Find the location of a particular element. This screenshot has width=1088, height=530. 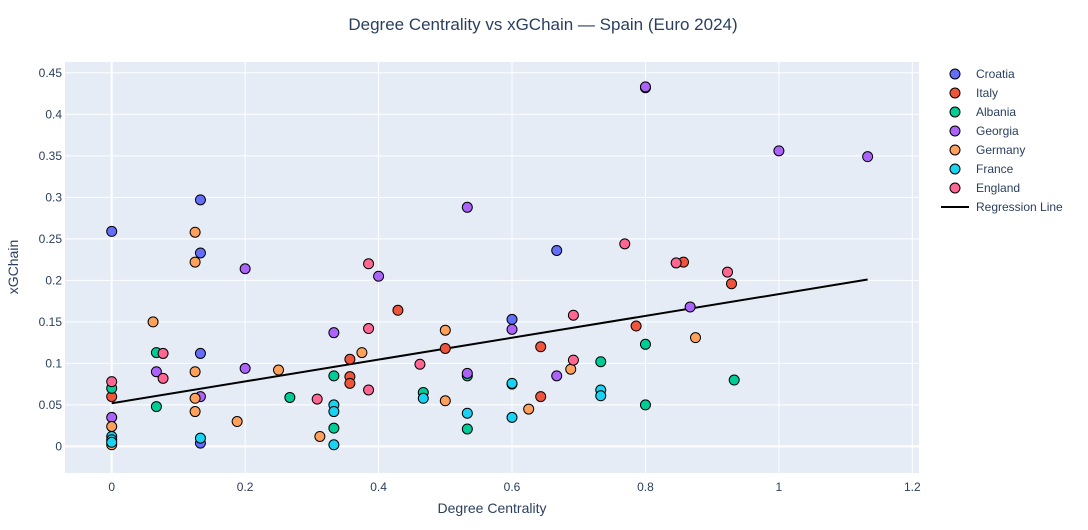

y-tick-label: 0.15 is located at coordinates (51, 322).